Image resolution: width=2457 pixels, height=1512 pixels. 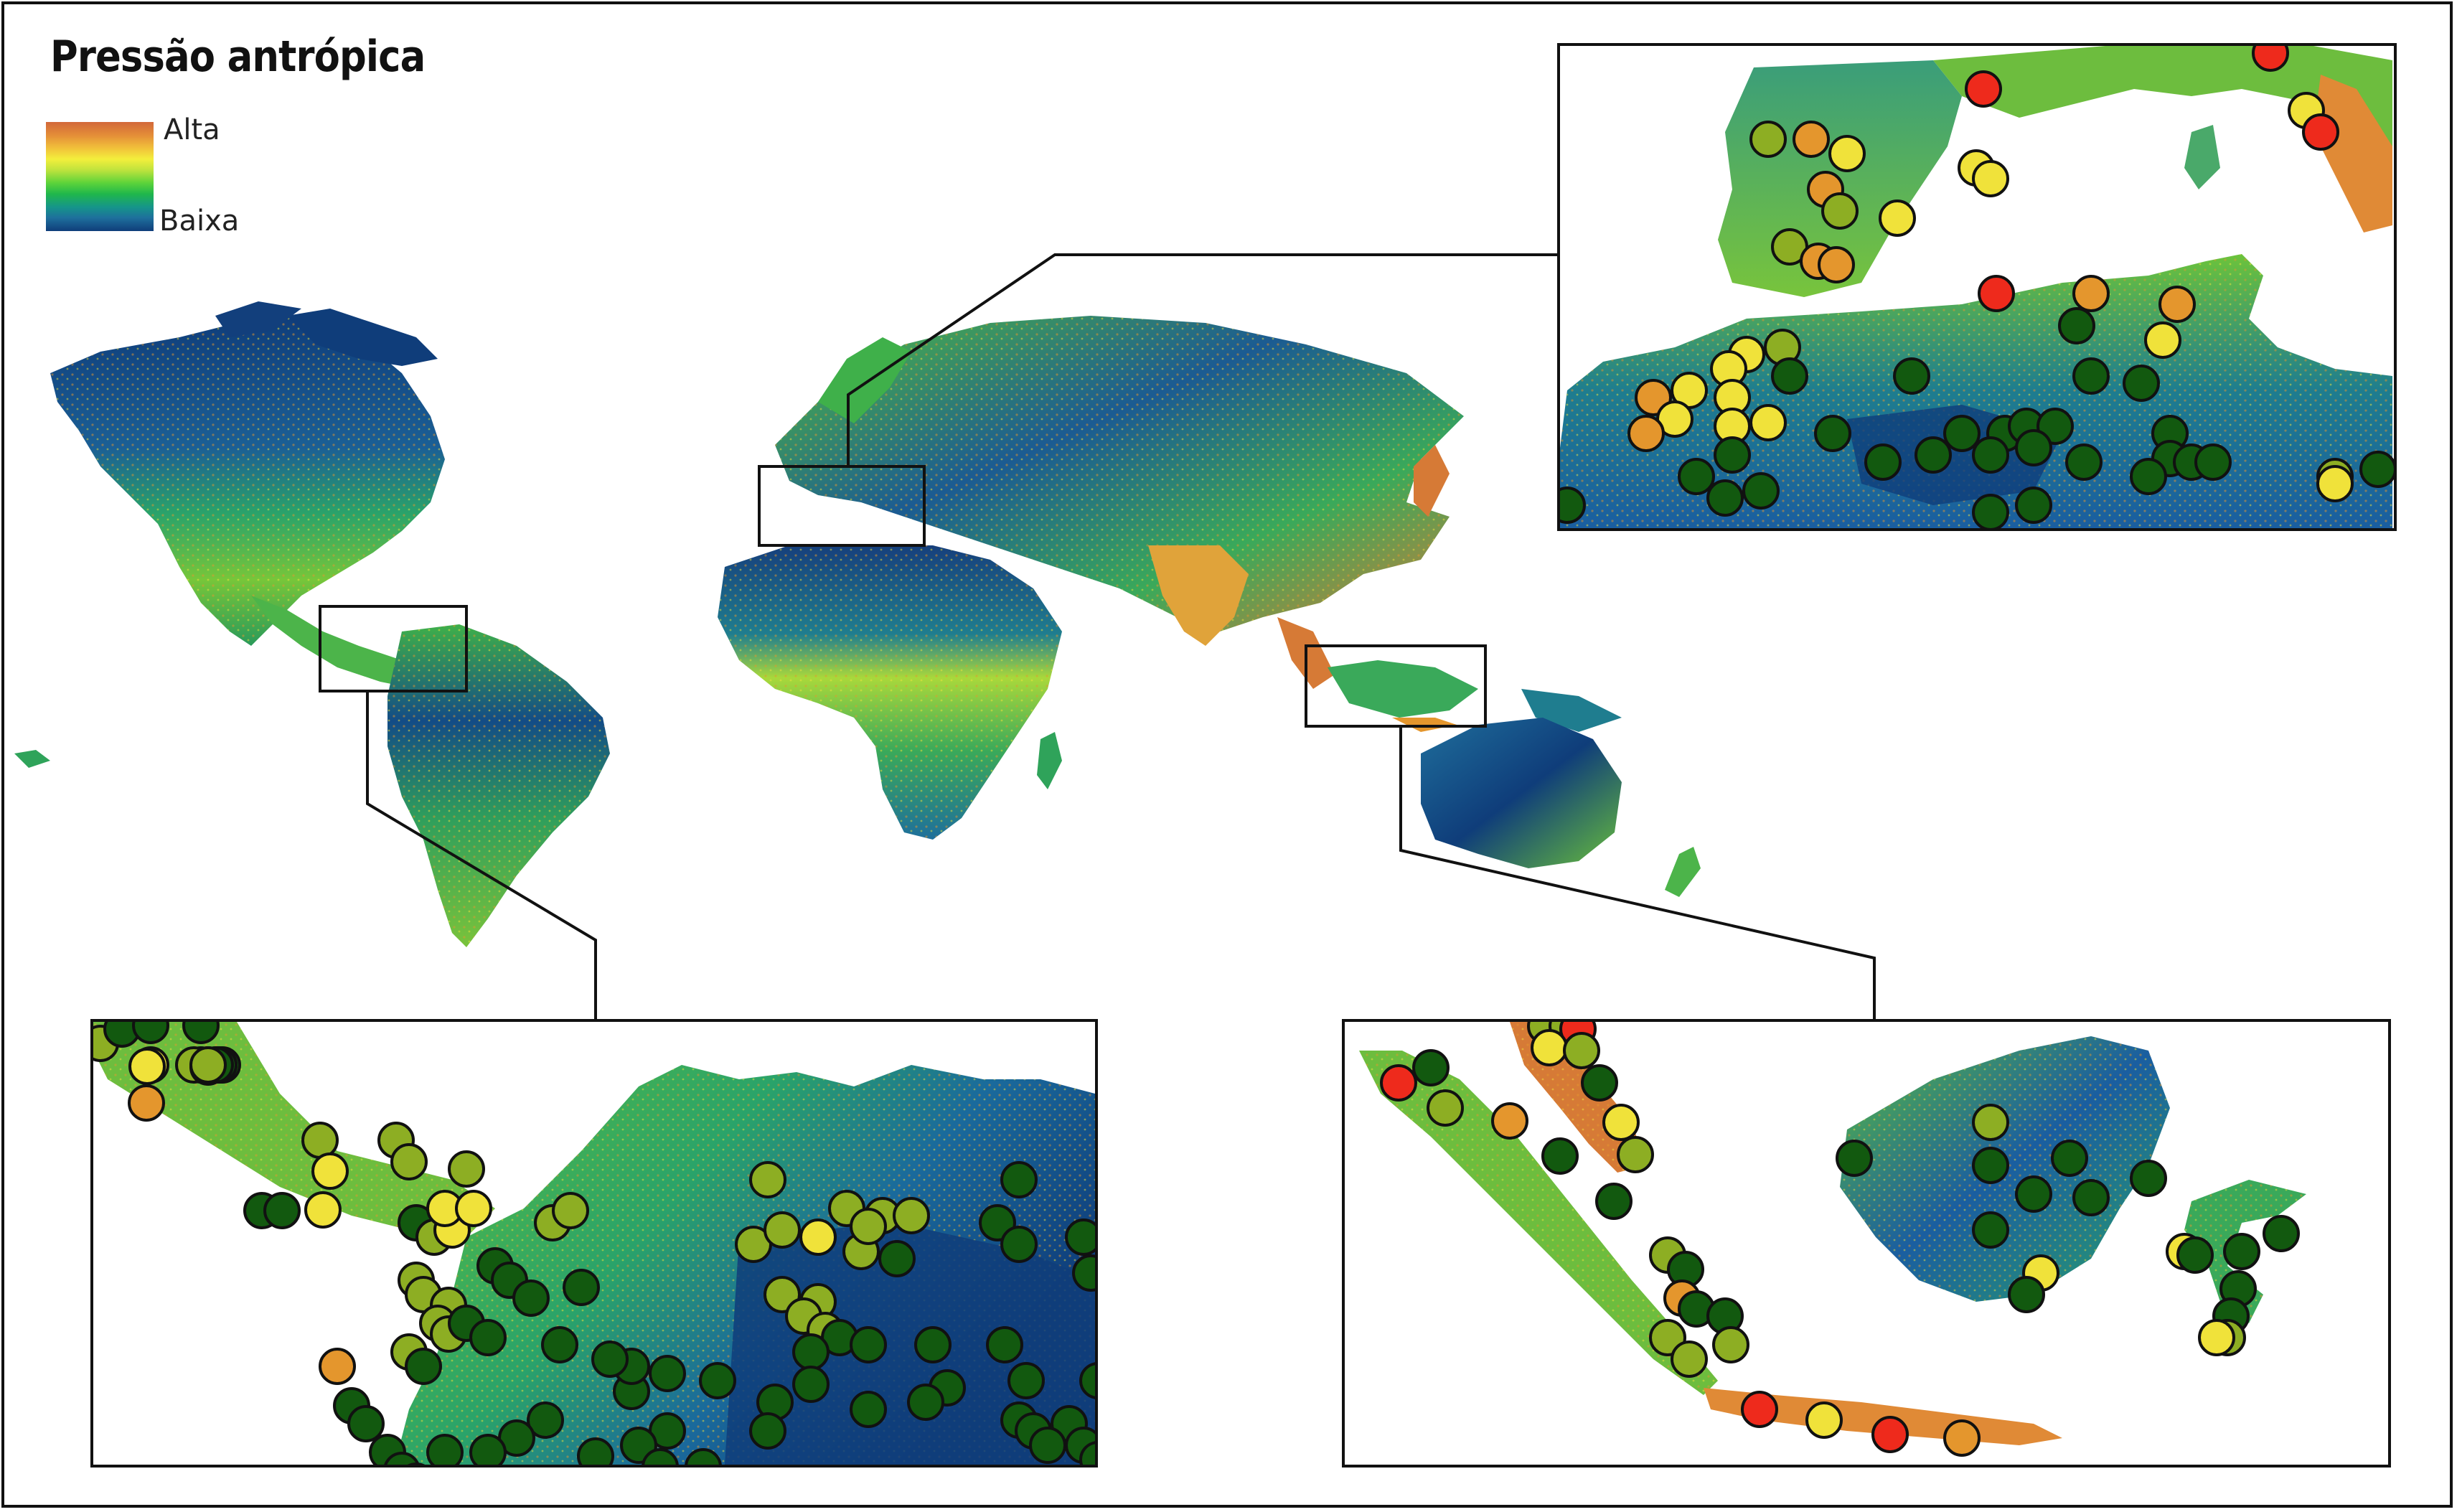 What do you see at coordinates (393, 649) in the screenshot?
I see `americas-indicator-box` at bounding box center [393, 649].